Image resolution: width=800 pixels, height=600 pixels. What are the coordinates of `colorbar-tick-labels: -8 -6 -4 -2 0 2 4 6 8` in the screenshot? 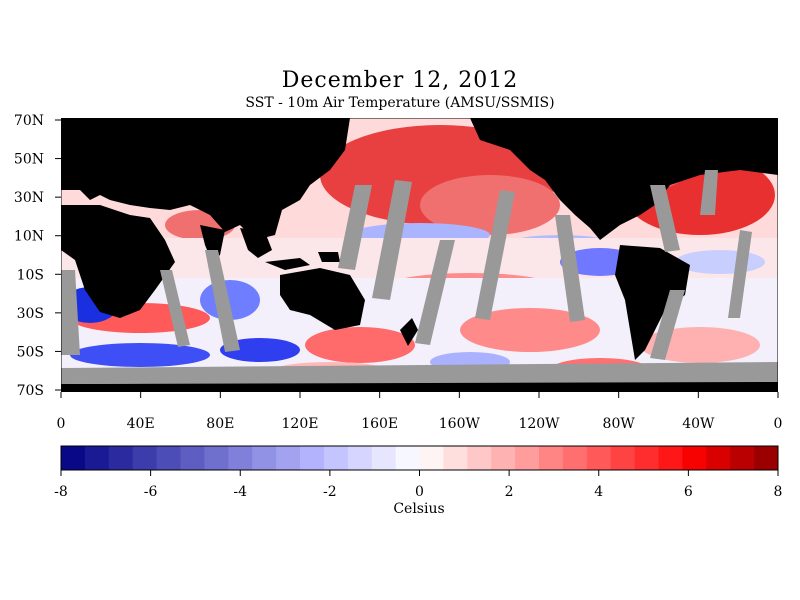 It's located at (418, 485).